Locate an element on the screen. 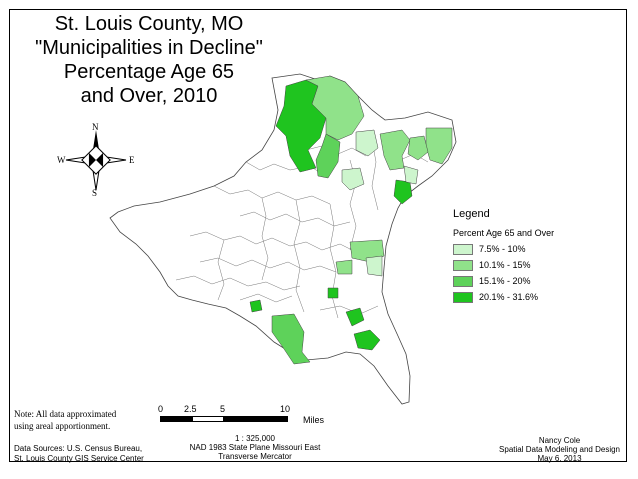  title-line-3: Percentage Age 65 is located at coordinates (149, 72).